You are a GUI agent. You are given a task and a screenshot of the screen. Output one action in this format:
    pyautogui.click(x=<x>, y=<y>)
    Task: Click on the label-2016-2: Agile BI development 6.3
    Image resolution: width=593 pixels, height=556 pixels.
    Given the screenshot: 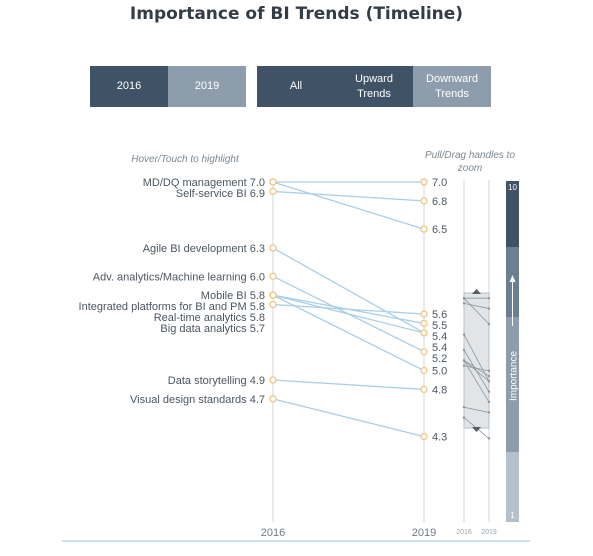 What is the action you would take?
    pyautogui.click(x=204, y=249)
    